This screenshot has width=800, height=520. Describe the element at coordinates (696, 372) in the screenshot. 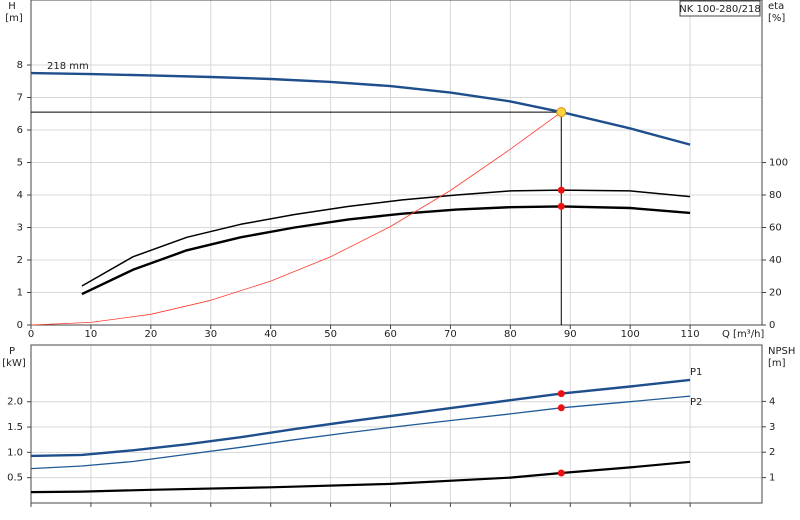

I see `curve-label: P1` at that location.